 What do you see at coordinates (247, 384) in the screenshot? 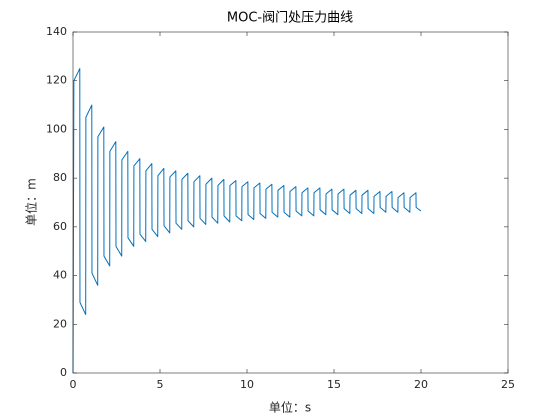
I see `x-tick-label: 10` at bounding box center [247, 384].